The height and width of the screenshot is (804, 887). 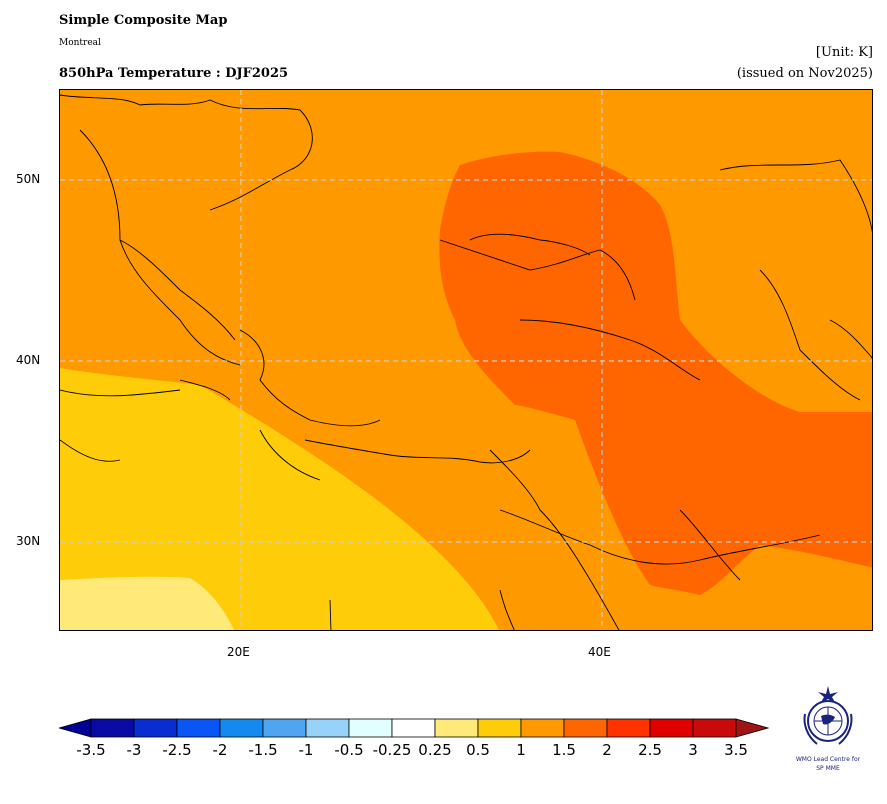 What do you see at coordinates (392, 750) in the screenshot?
I see `colorbar-tick-label: -0.25` at bounding box center [392, 750].